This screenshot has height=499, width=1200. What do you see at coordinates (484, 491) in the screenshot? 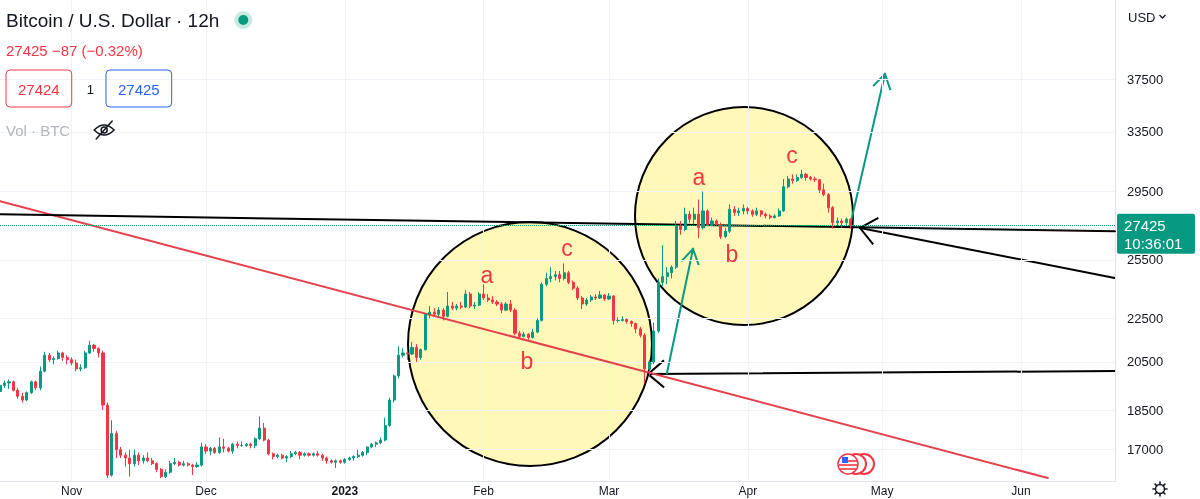
I see `x-tick-label: Feb` at bounding box center [484, 491].